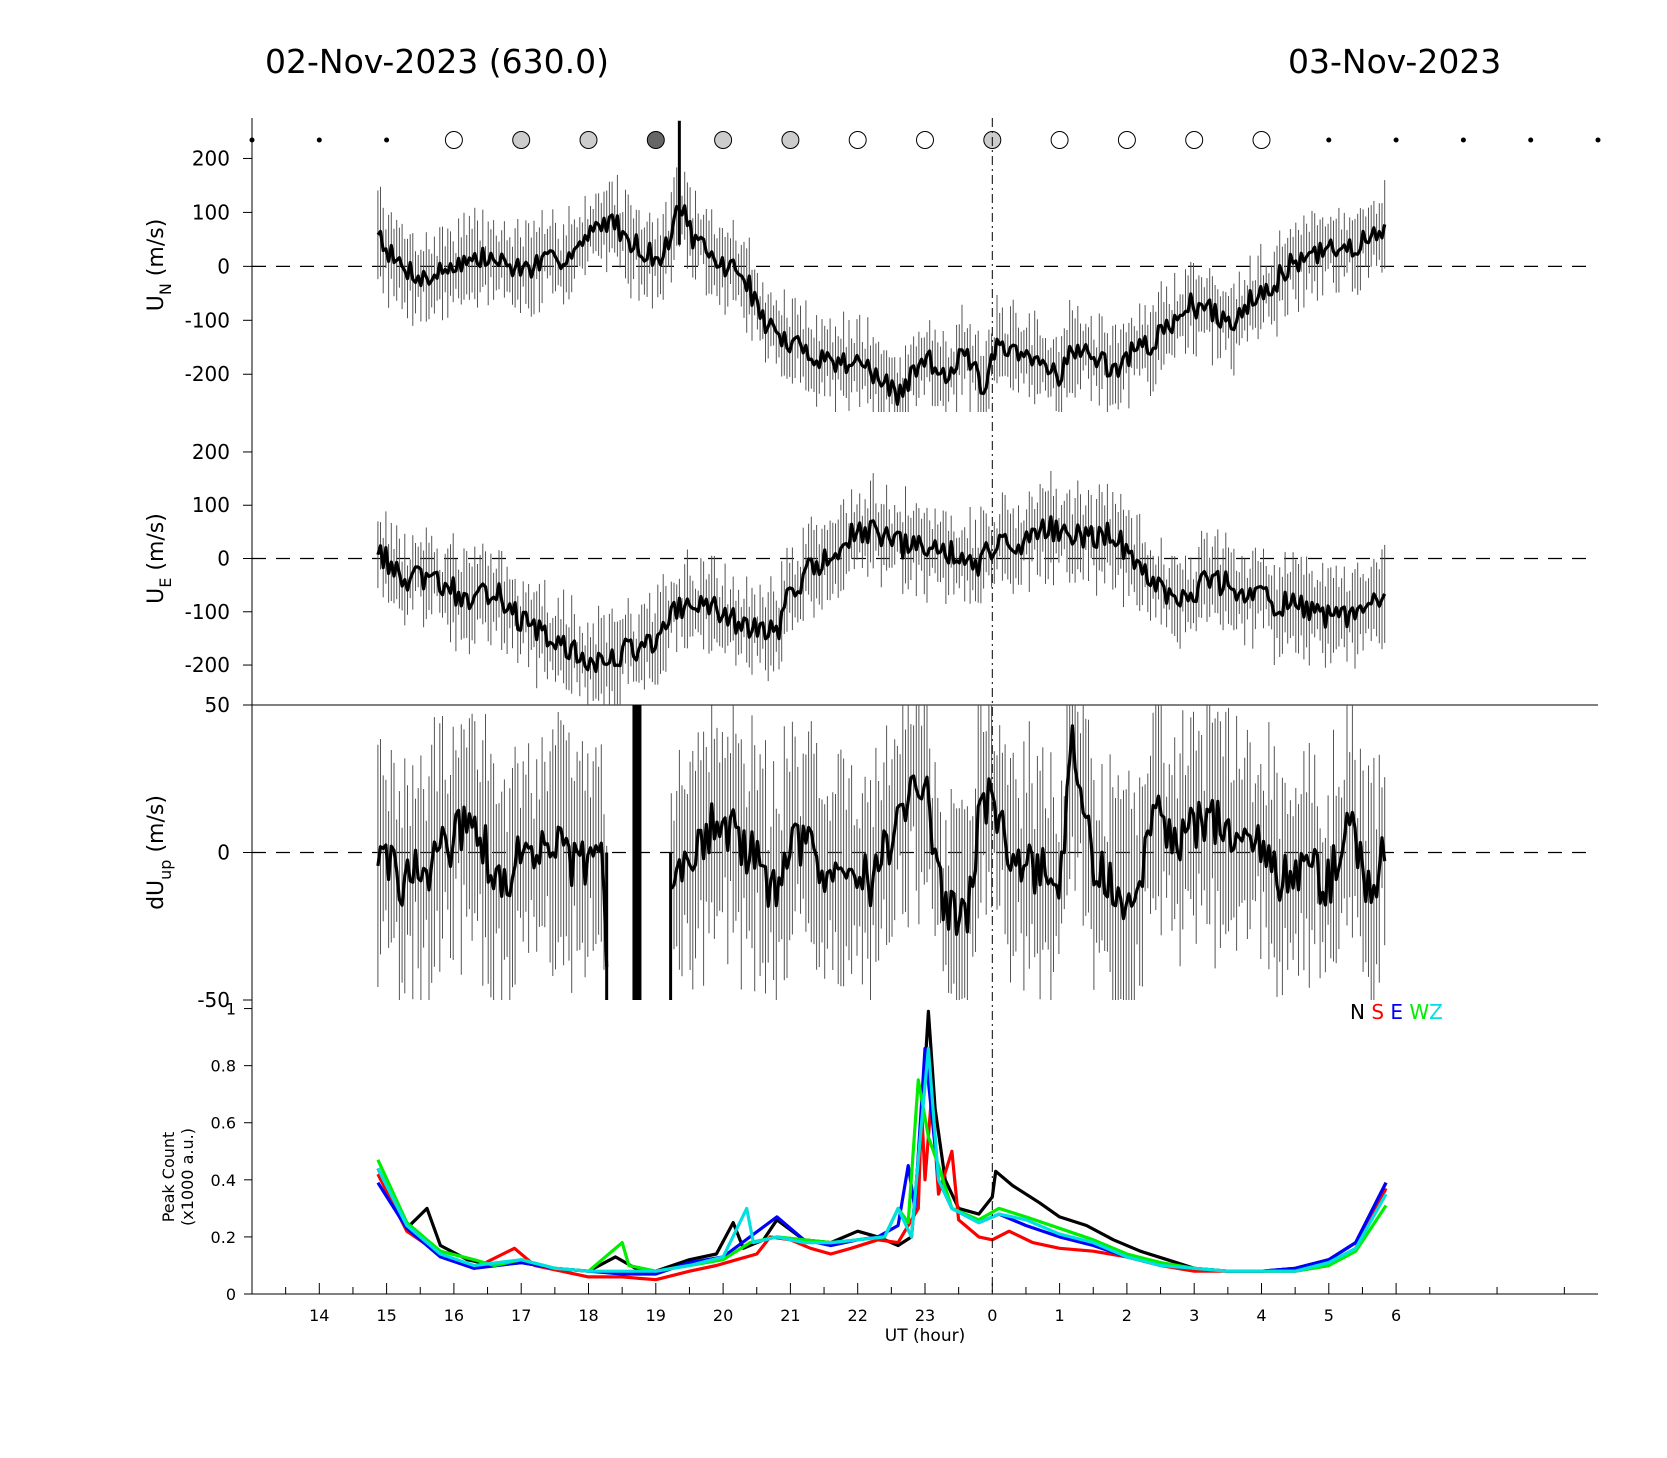  I want to click on series-line-Z, so click(882, 1159).